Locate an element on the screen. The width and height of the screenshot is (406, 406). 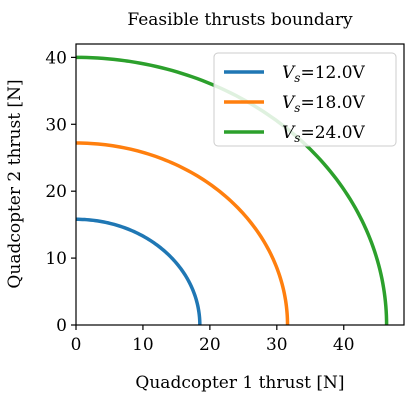
y-tick-label: 0 is located at coordinates (61, 326).